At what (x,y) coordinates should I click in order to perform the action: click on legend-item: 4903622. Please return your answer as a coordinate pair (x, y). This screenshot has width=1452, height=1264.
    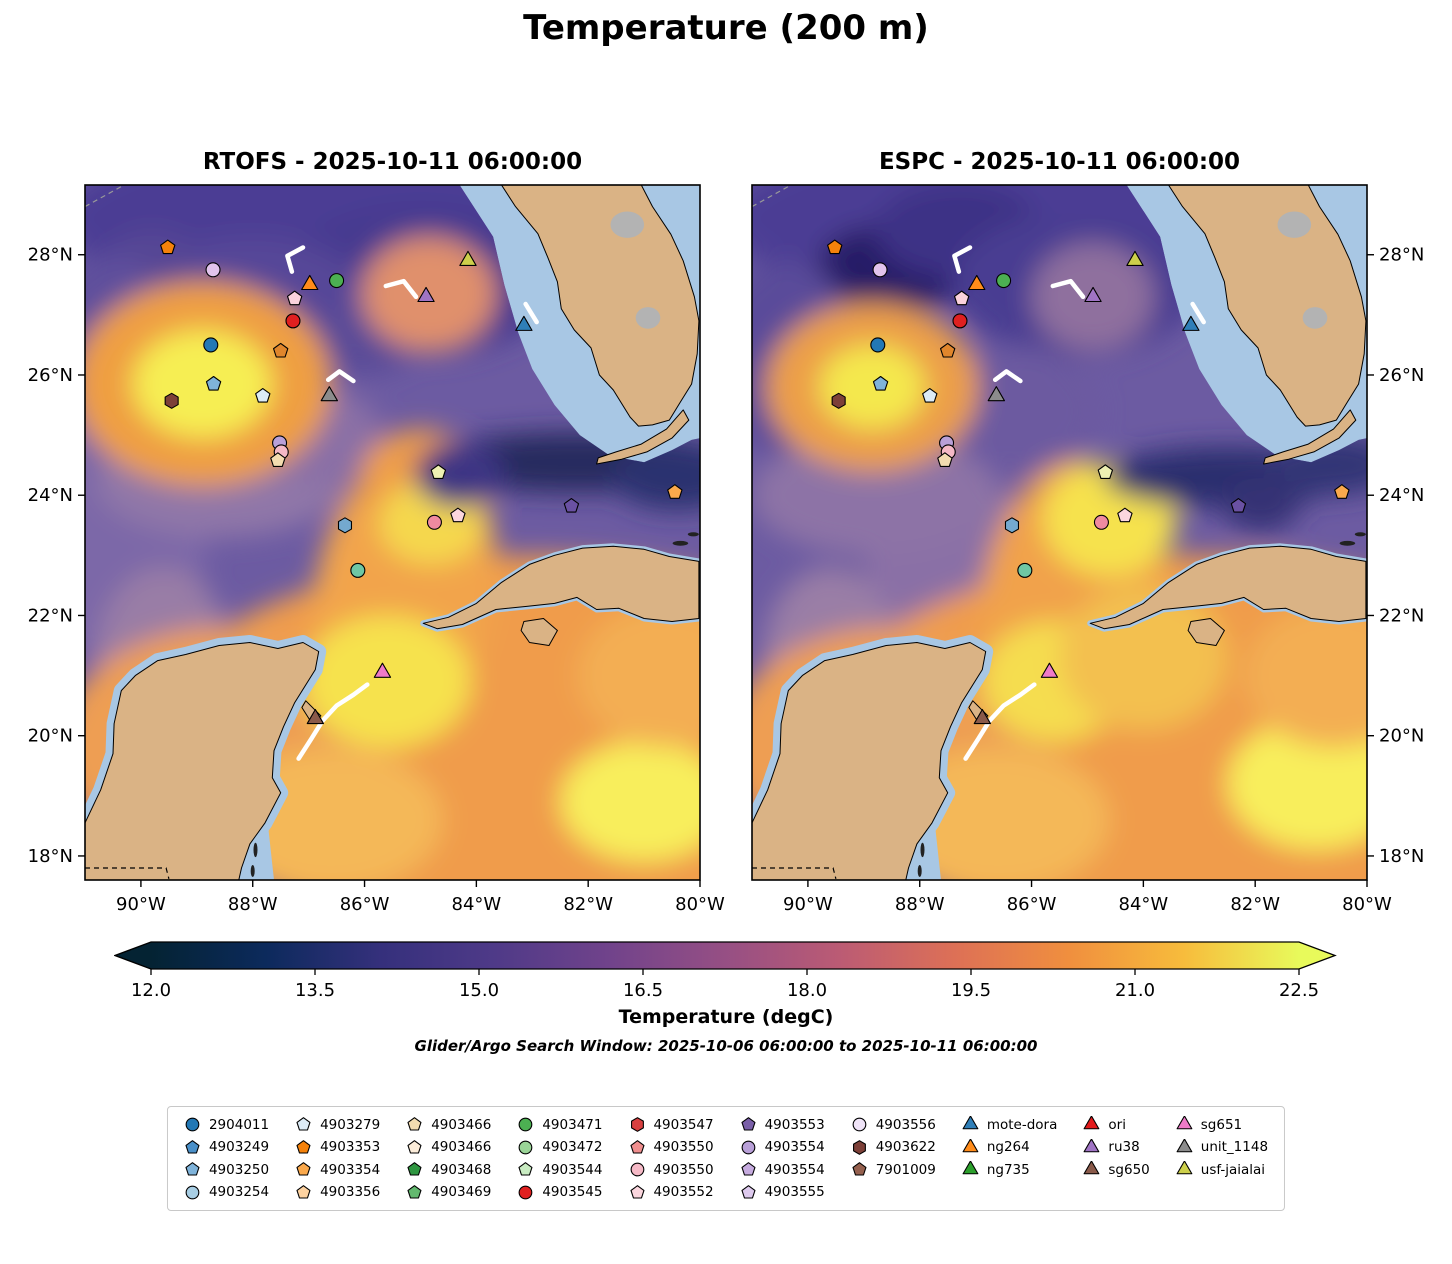
    Looking at the image, I should click on (893, 1148).